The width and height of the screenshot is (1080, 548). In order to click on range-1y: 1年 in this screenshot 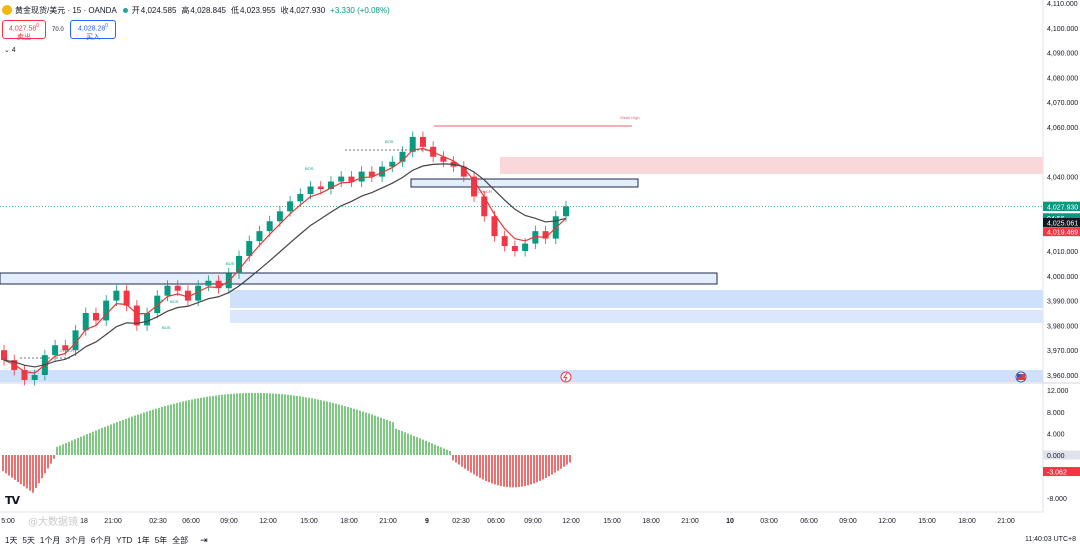, I will do `click(143, 540)`.